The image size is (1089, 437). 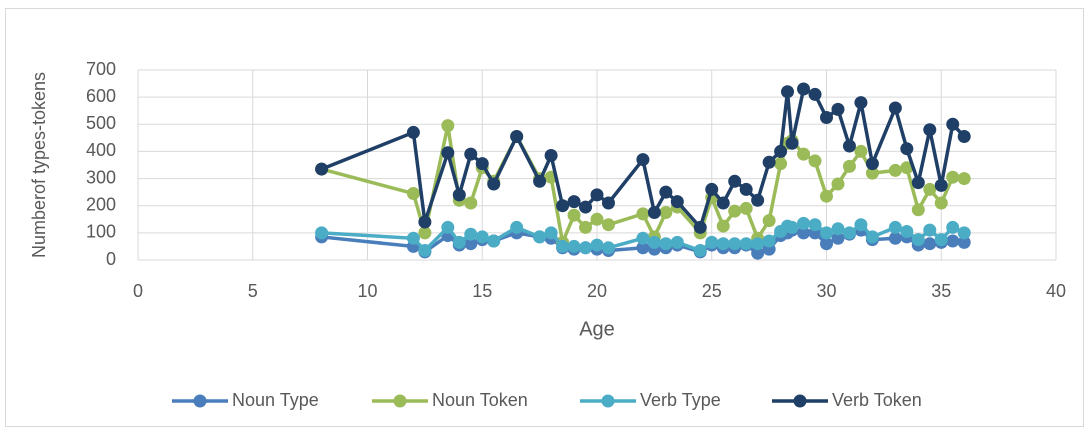 I want to click on x-tick-label: 30, so click(x=826, y=291).